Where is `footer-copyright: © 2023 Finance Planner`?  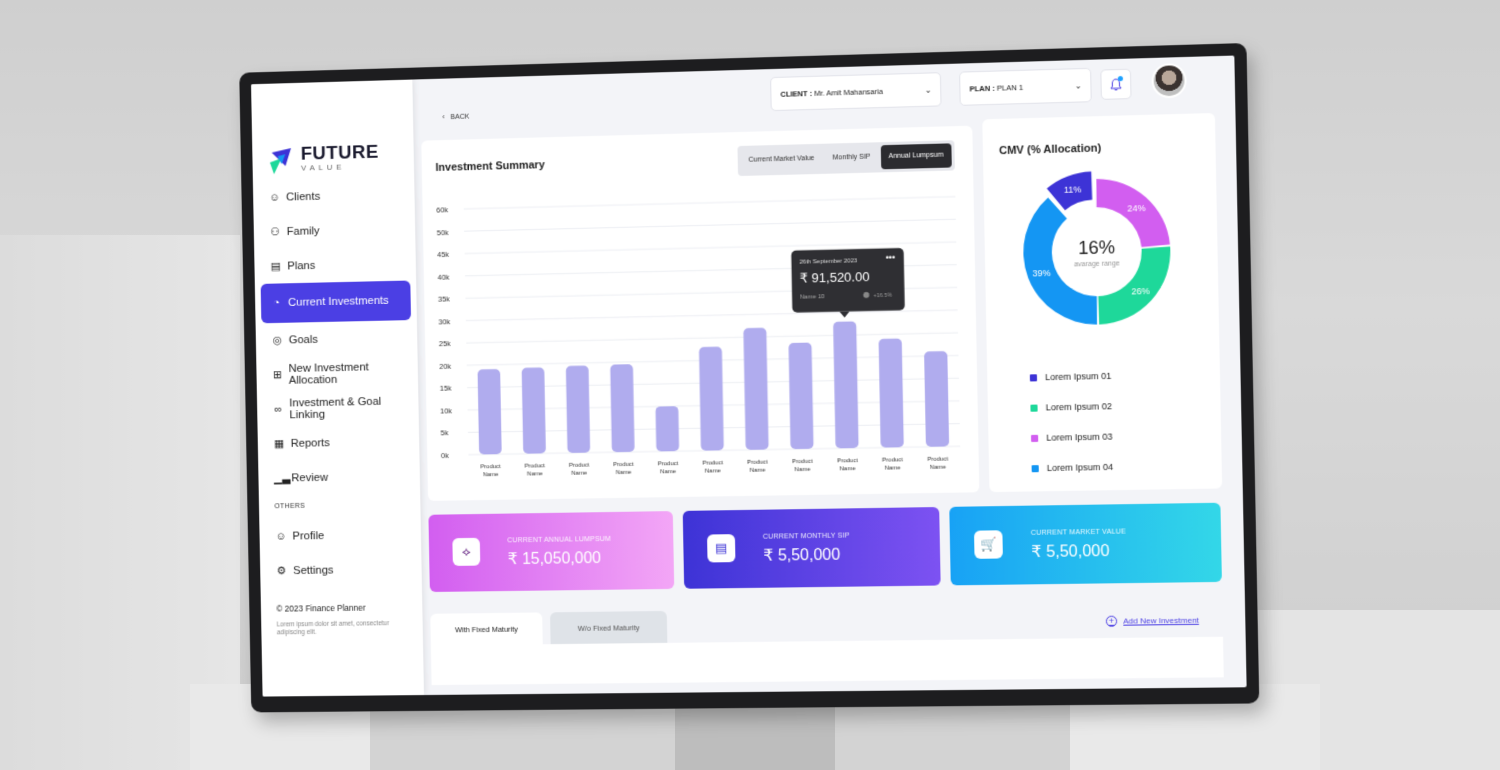
footer-copyright: © 2023 Finance Planner is located at coordinates (320, 608).